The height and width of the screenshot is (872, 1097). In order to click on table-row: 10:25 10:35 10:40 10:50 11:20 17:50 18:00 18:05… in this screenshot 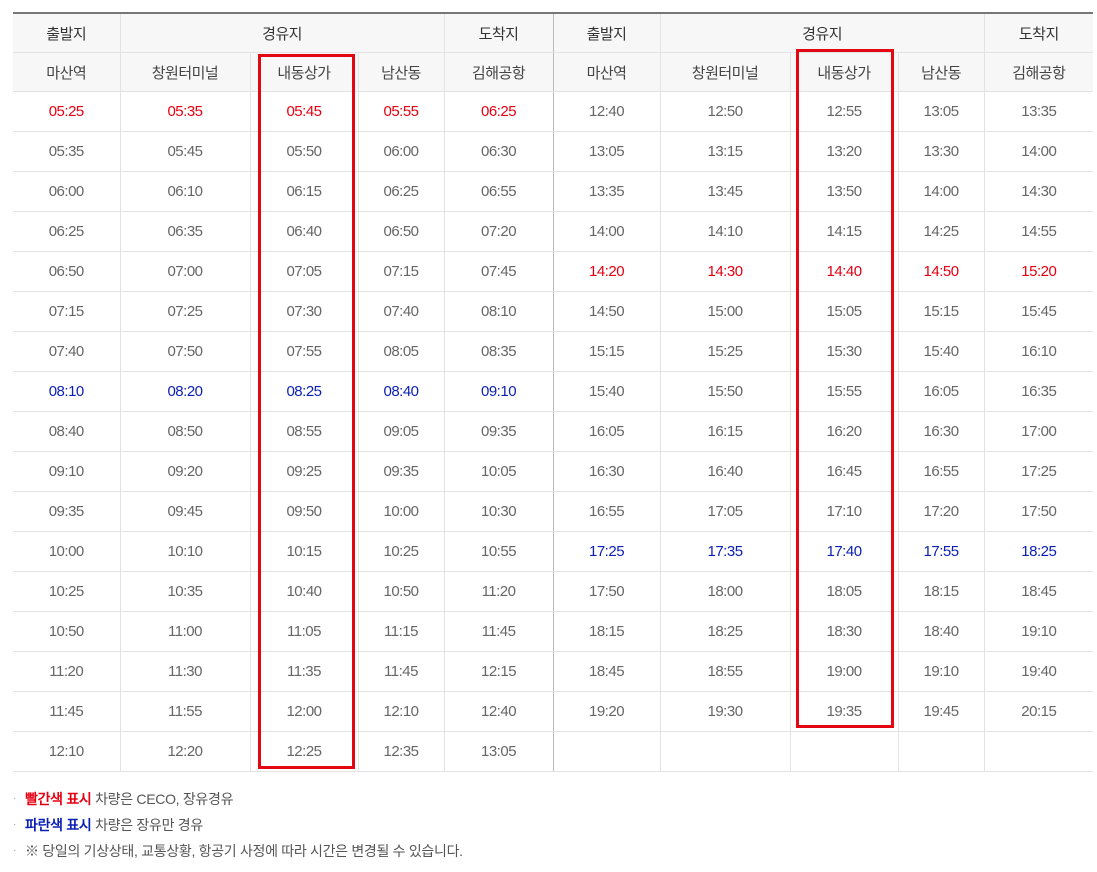, I will do `click(553, 591)`.